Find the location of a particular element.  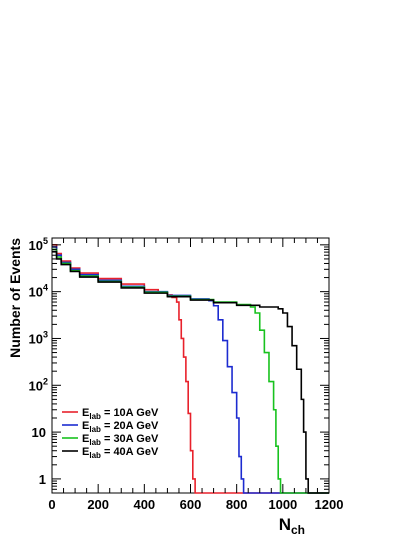

y-tick-label: 10 is located at coordinates (39, 432).